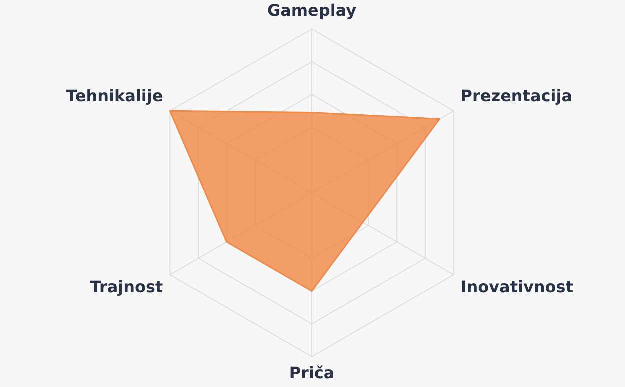 This screenshot has width=625, height=387. What do you see at coordinates (127, 287) in the screenshot?
I see `spoke-label: Trajnost` at bounding box center [127, 287].